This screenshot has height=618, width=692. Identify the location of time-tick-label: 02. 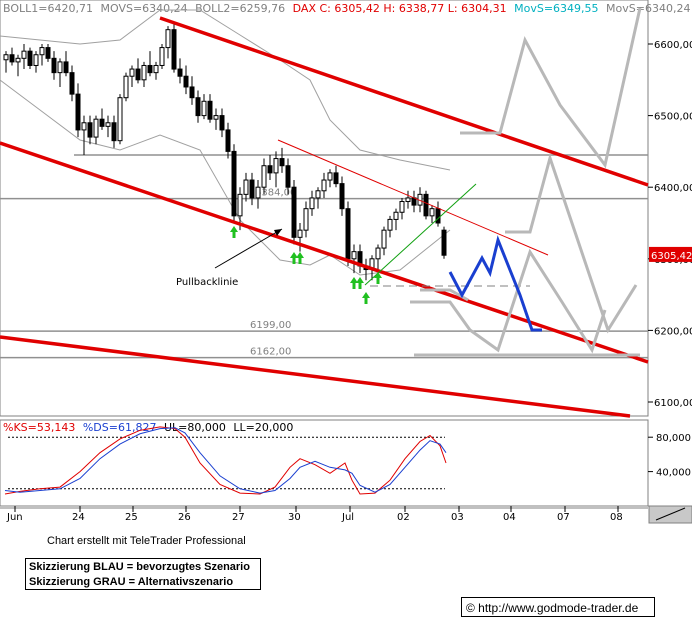
(403, 517).